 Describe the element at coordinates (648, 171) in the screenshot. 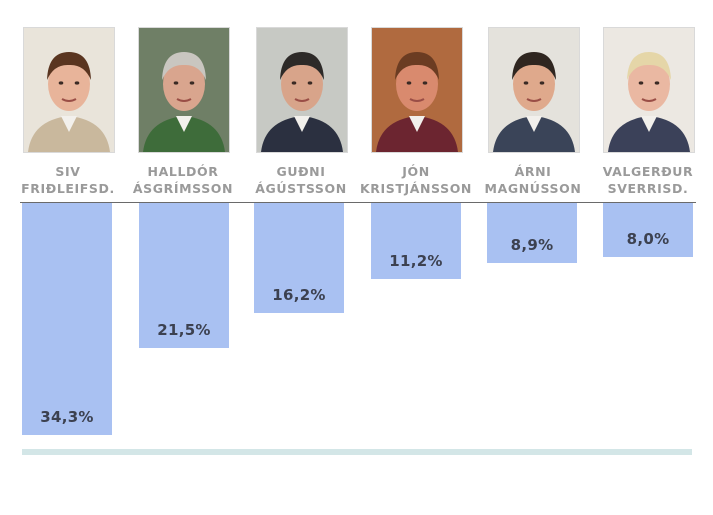

I see `tick-label: VALGERÐUR` at that location.